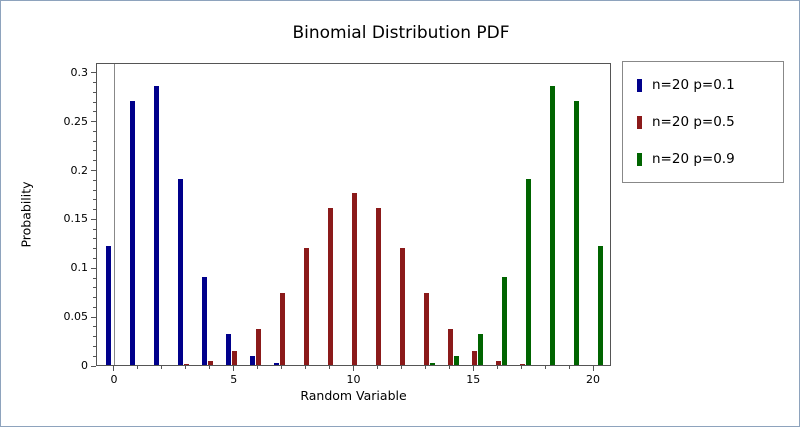 The image size is (800, 427). What do you see at coordinates (26, 214) in the screenshot?
I see `y-axis-label: Probability` at bounding box center [26, 214].